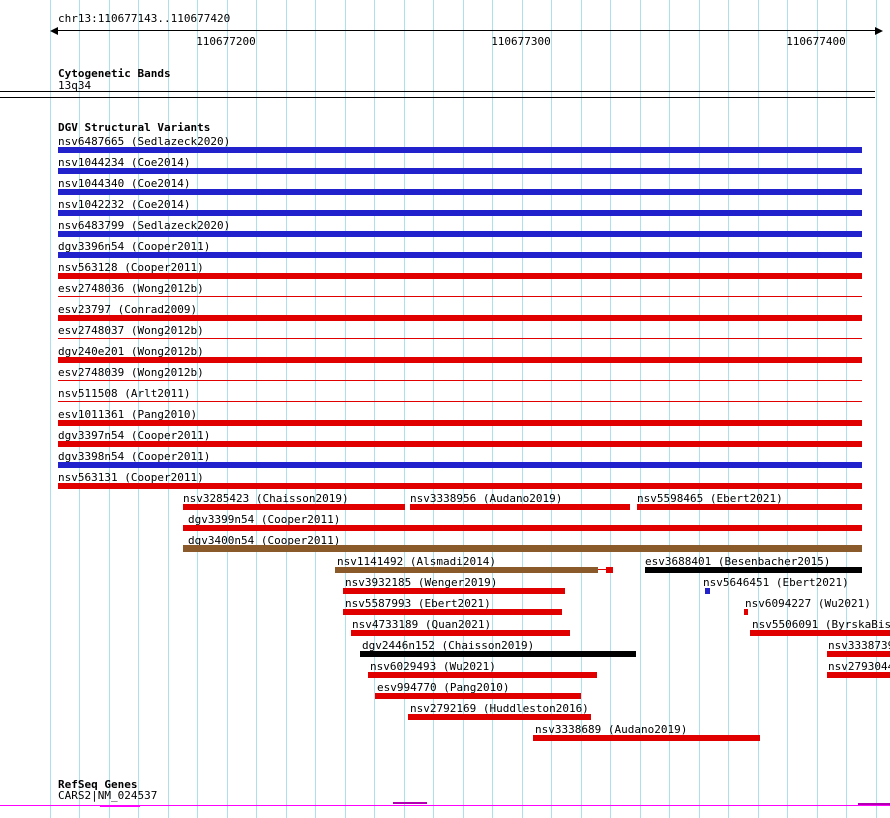 This screenshot has width=890, height=818. Describe the element at coordinates (134, 127) in the screenshot. I see `dgv-variants-title: DGV Structural Variants` at that location.